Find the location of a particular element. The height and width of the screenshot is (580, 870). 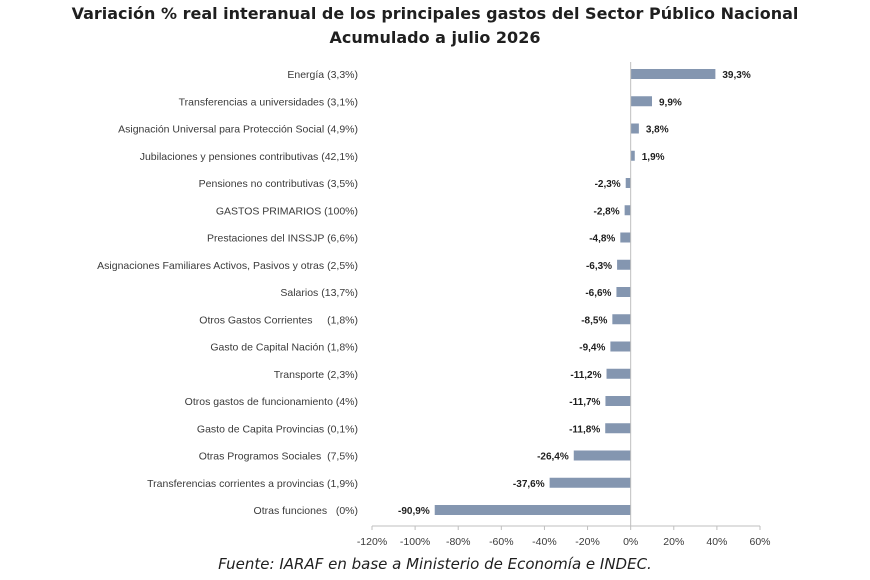

category-label: Otros Gastos Corrientes (1,8%) is located at coordinates (278, 320).